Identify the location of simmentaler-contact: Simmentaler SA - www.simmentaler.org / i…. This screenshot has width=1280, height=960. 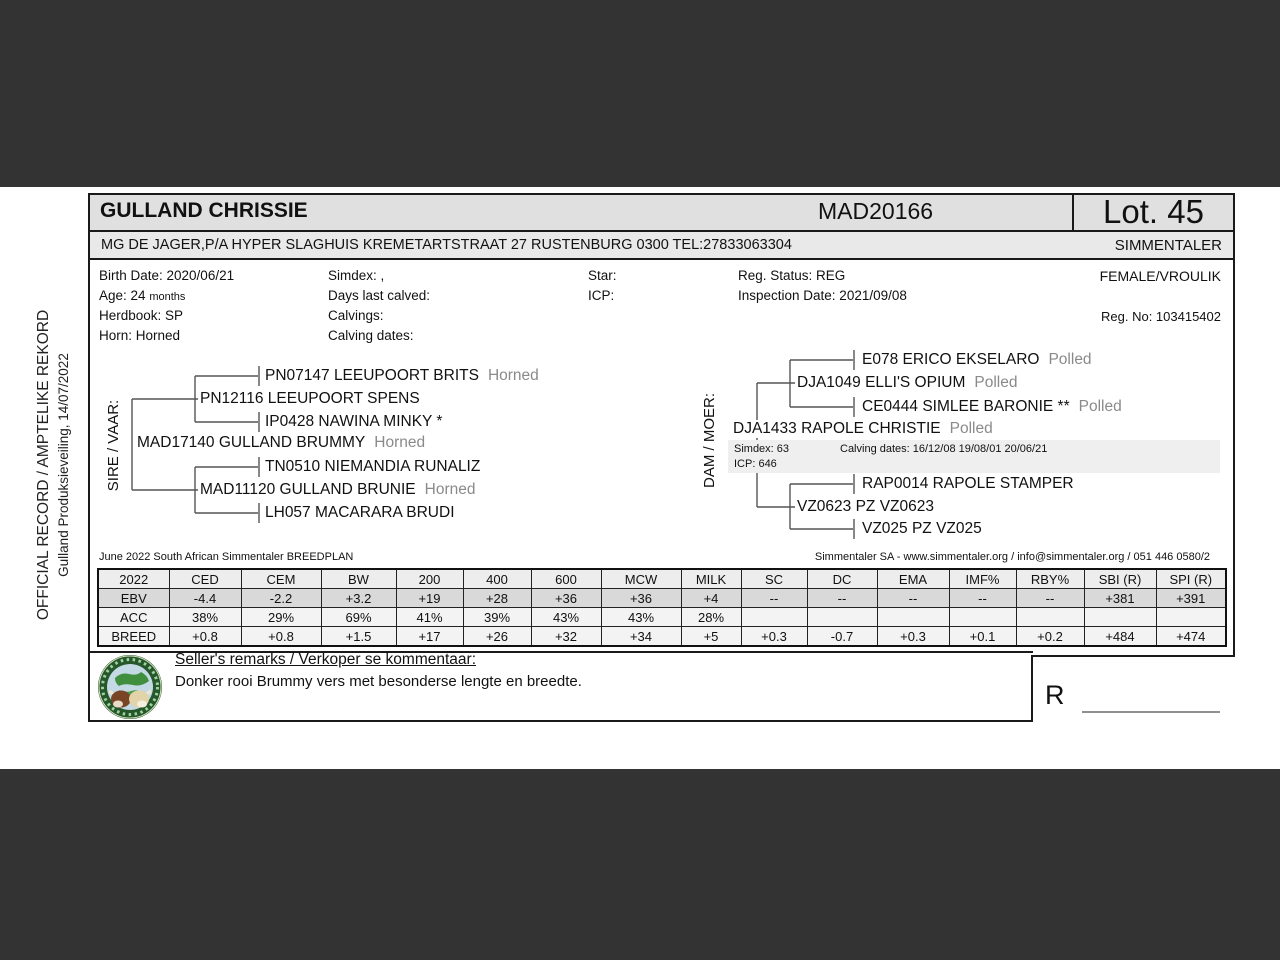
(1012, 557).